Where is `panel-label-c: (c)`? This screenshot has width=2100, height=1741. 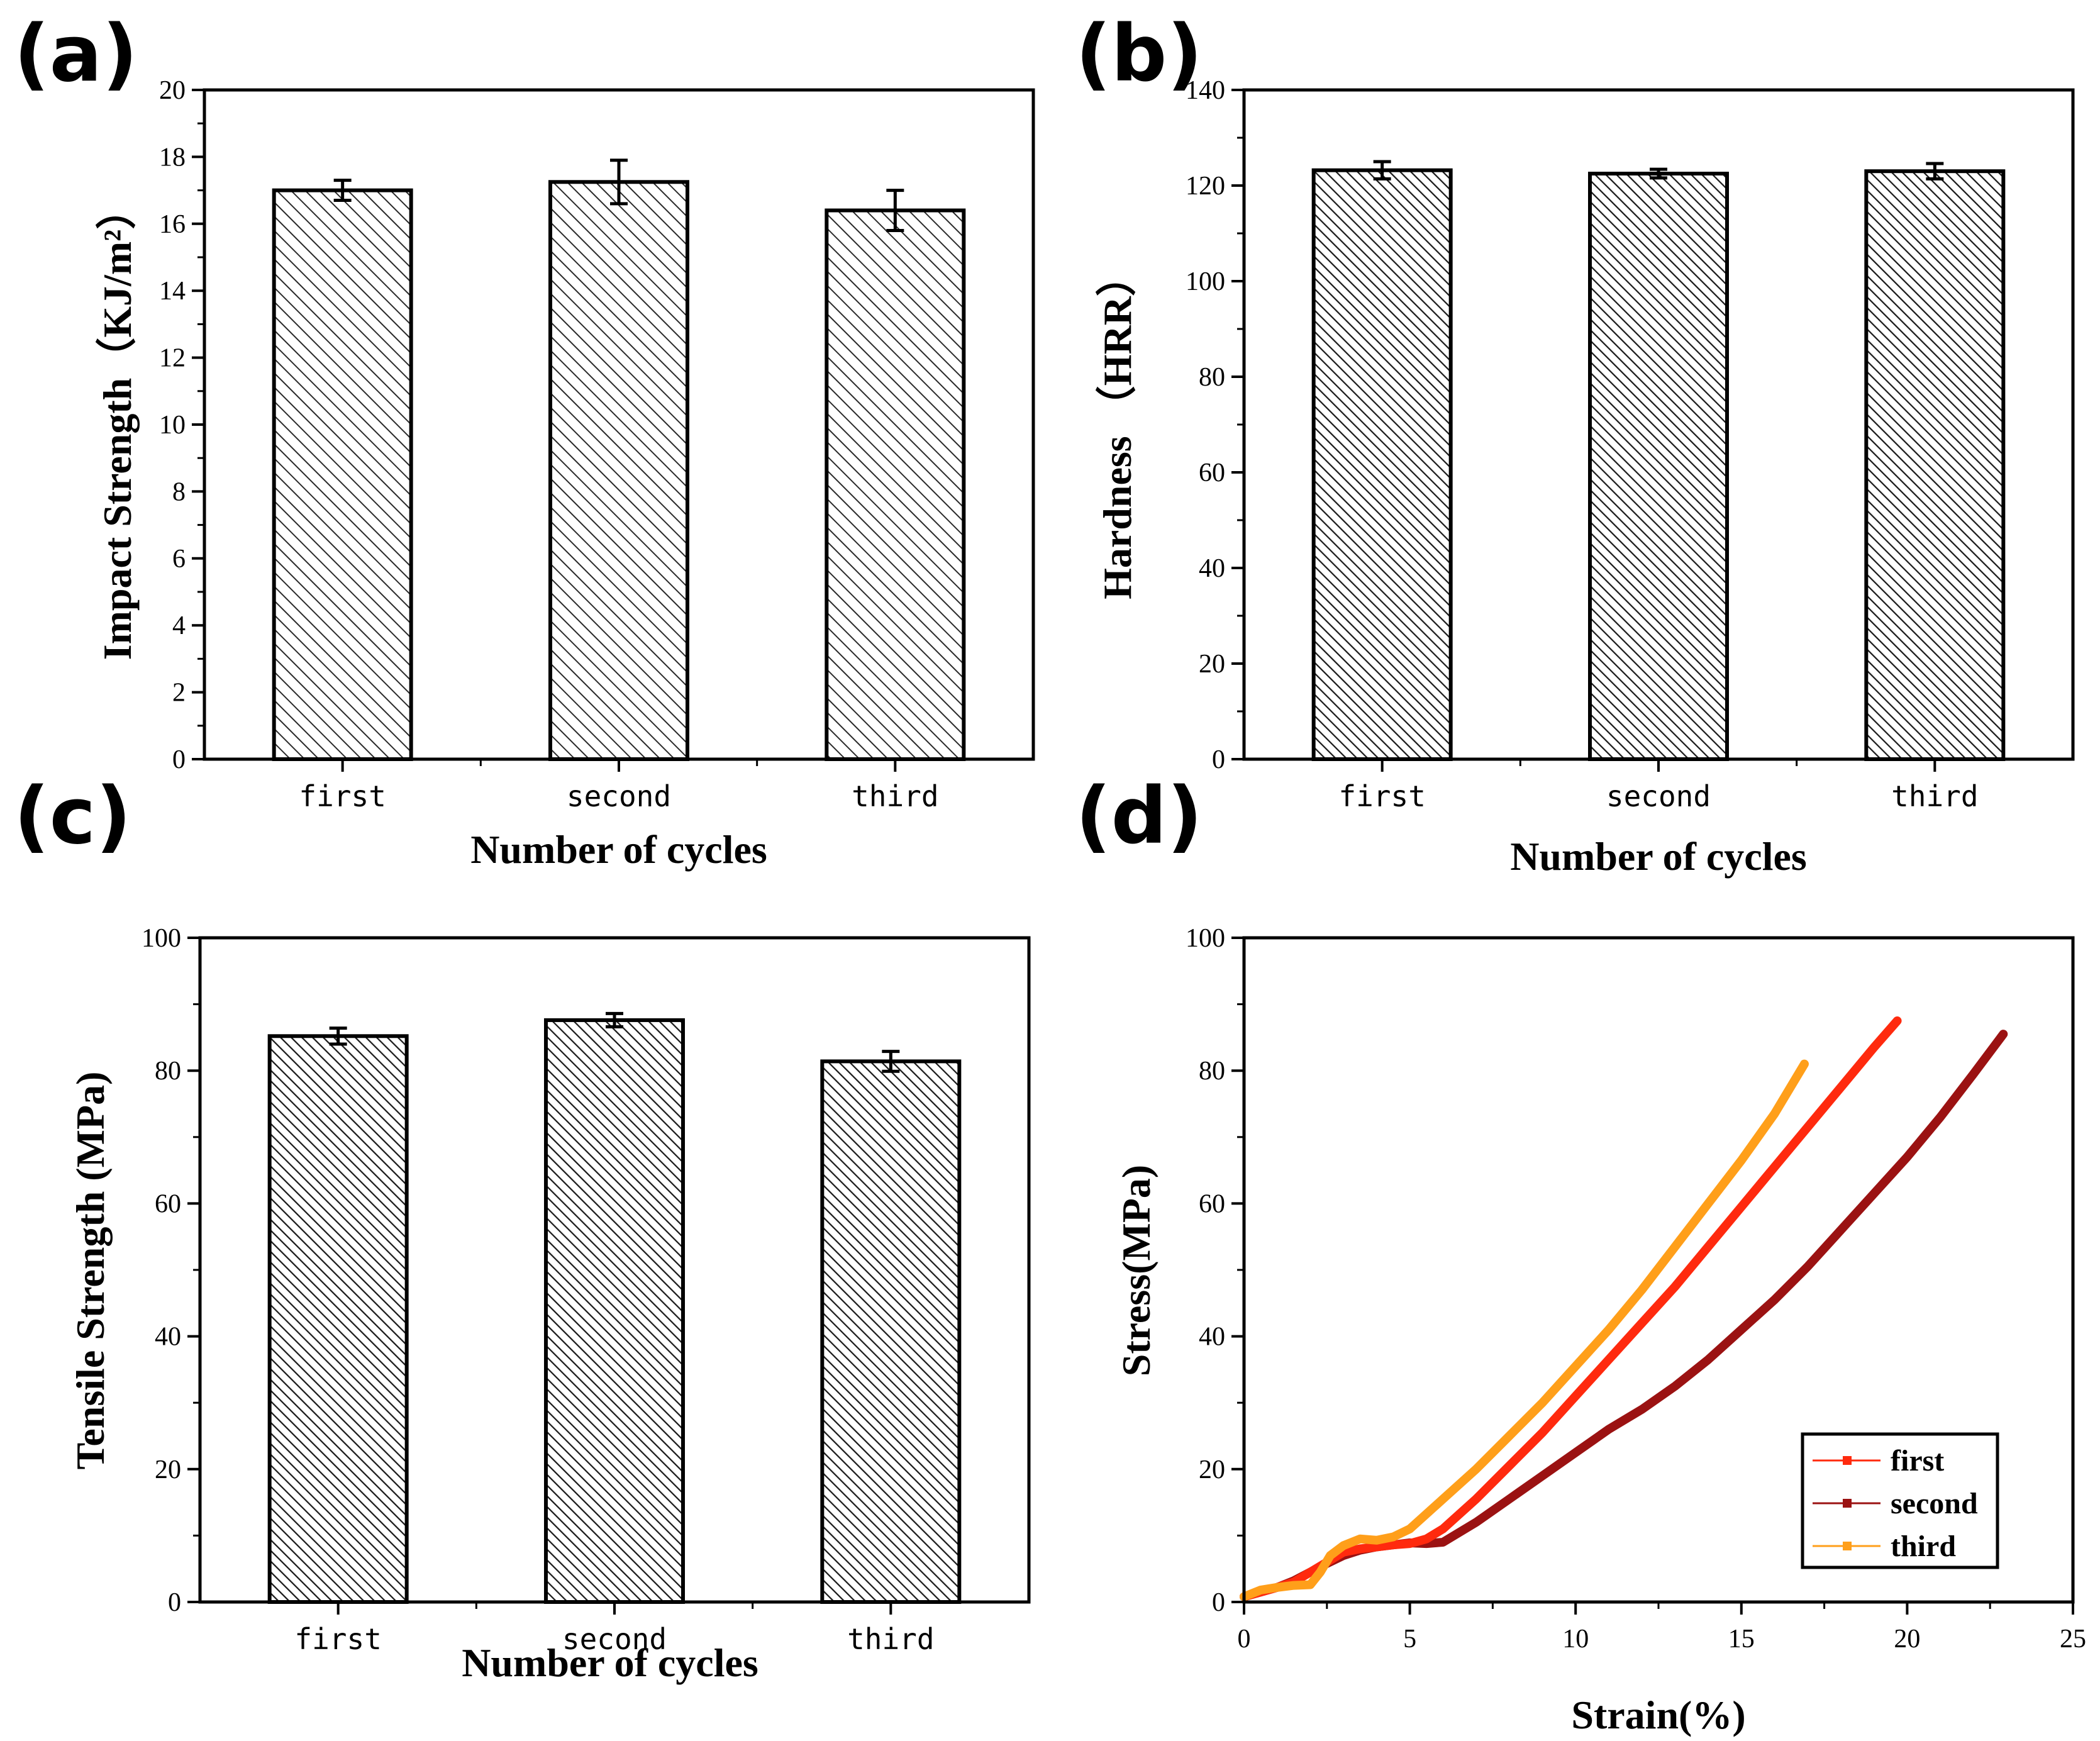
panel-label-c: (c) is located at coordinates (72, 817).